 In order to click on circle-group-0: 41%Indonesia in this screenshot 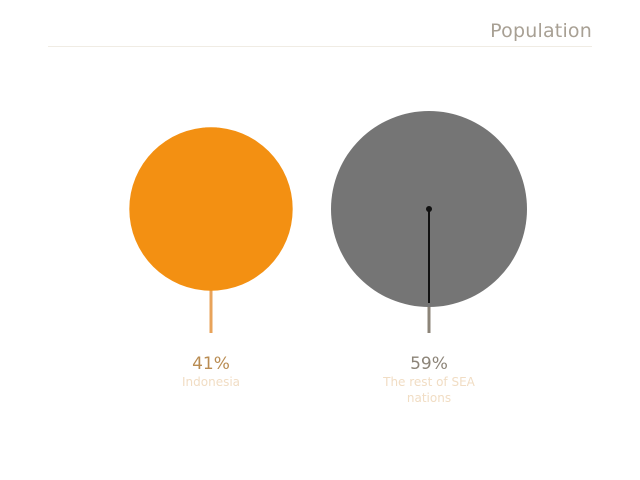, I will do `click(211, 258)`.